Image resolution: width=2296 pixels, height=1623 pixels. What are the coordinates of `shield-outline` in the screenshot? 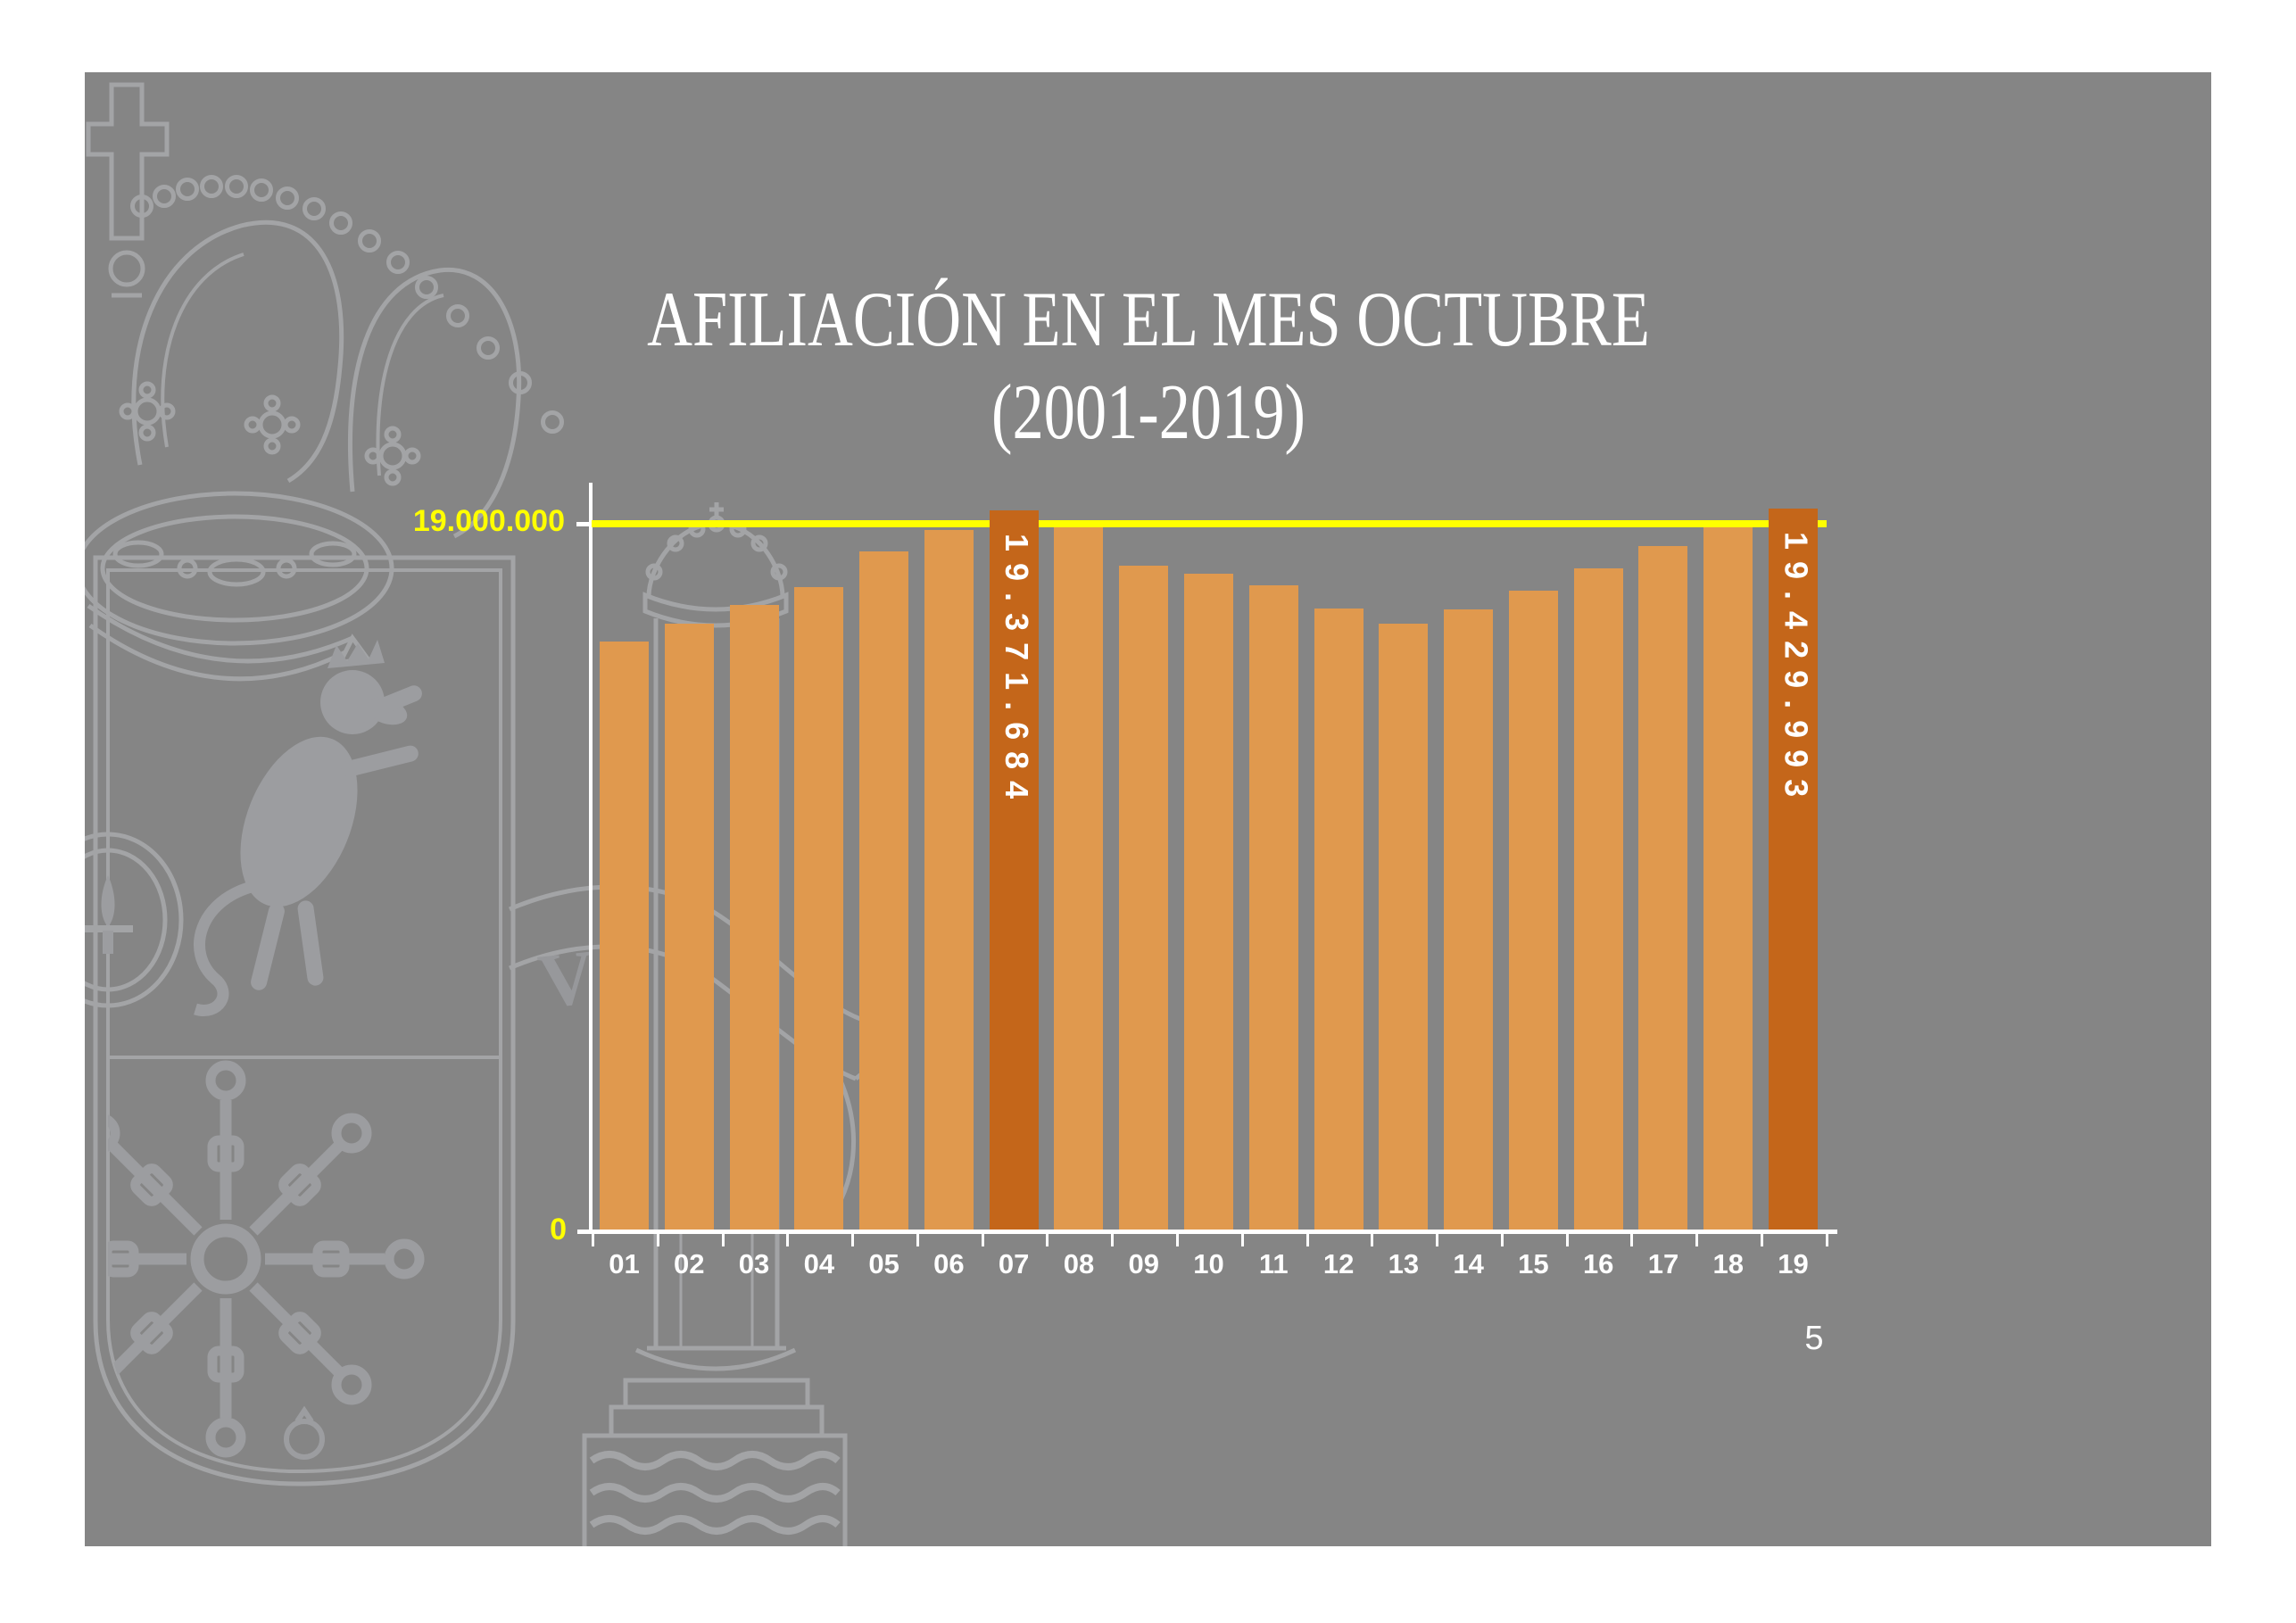 It's located at (304, 1020).